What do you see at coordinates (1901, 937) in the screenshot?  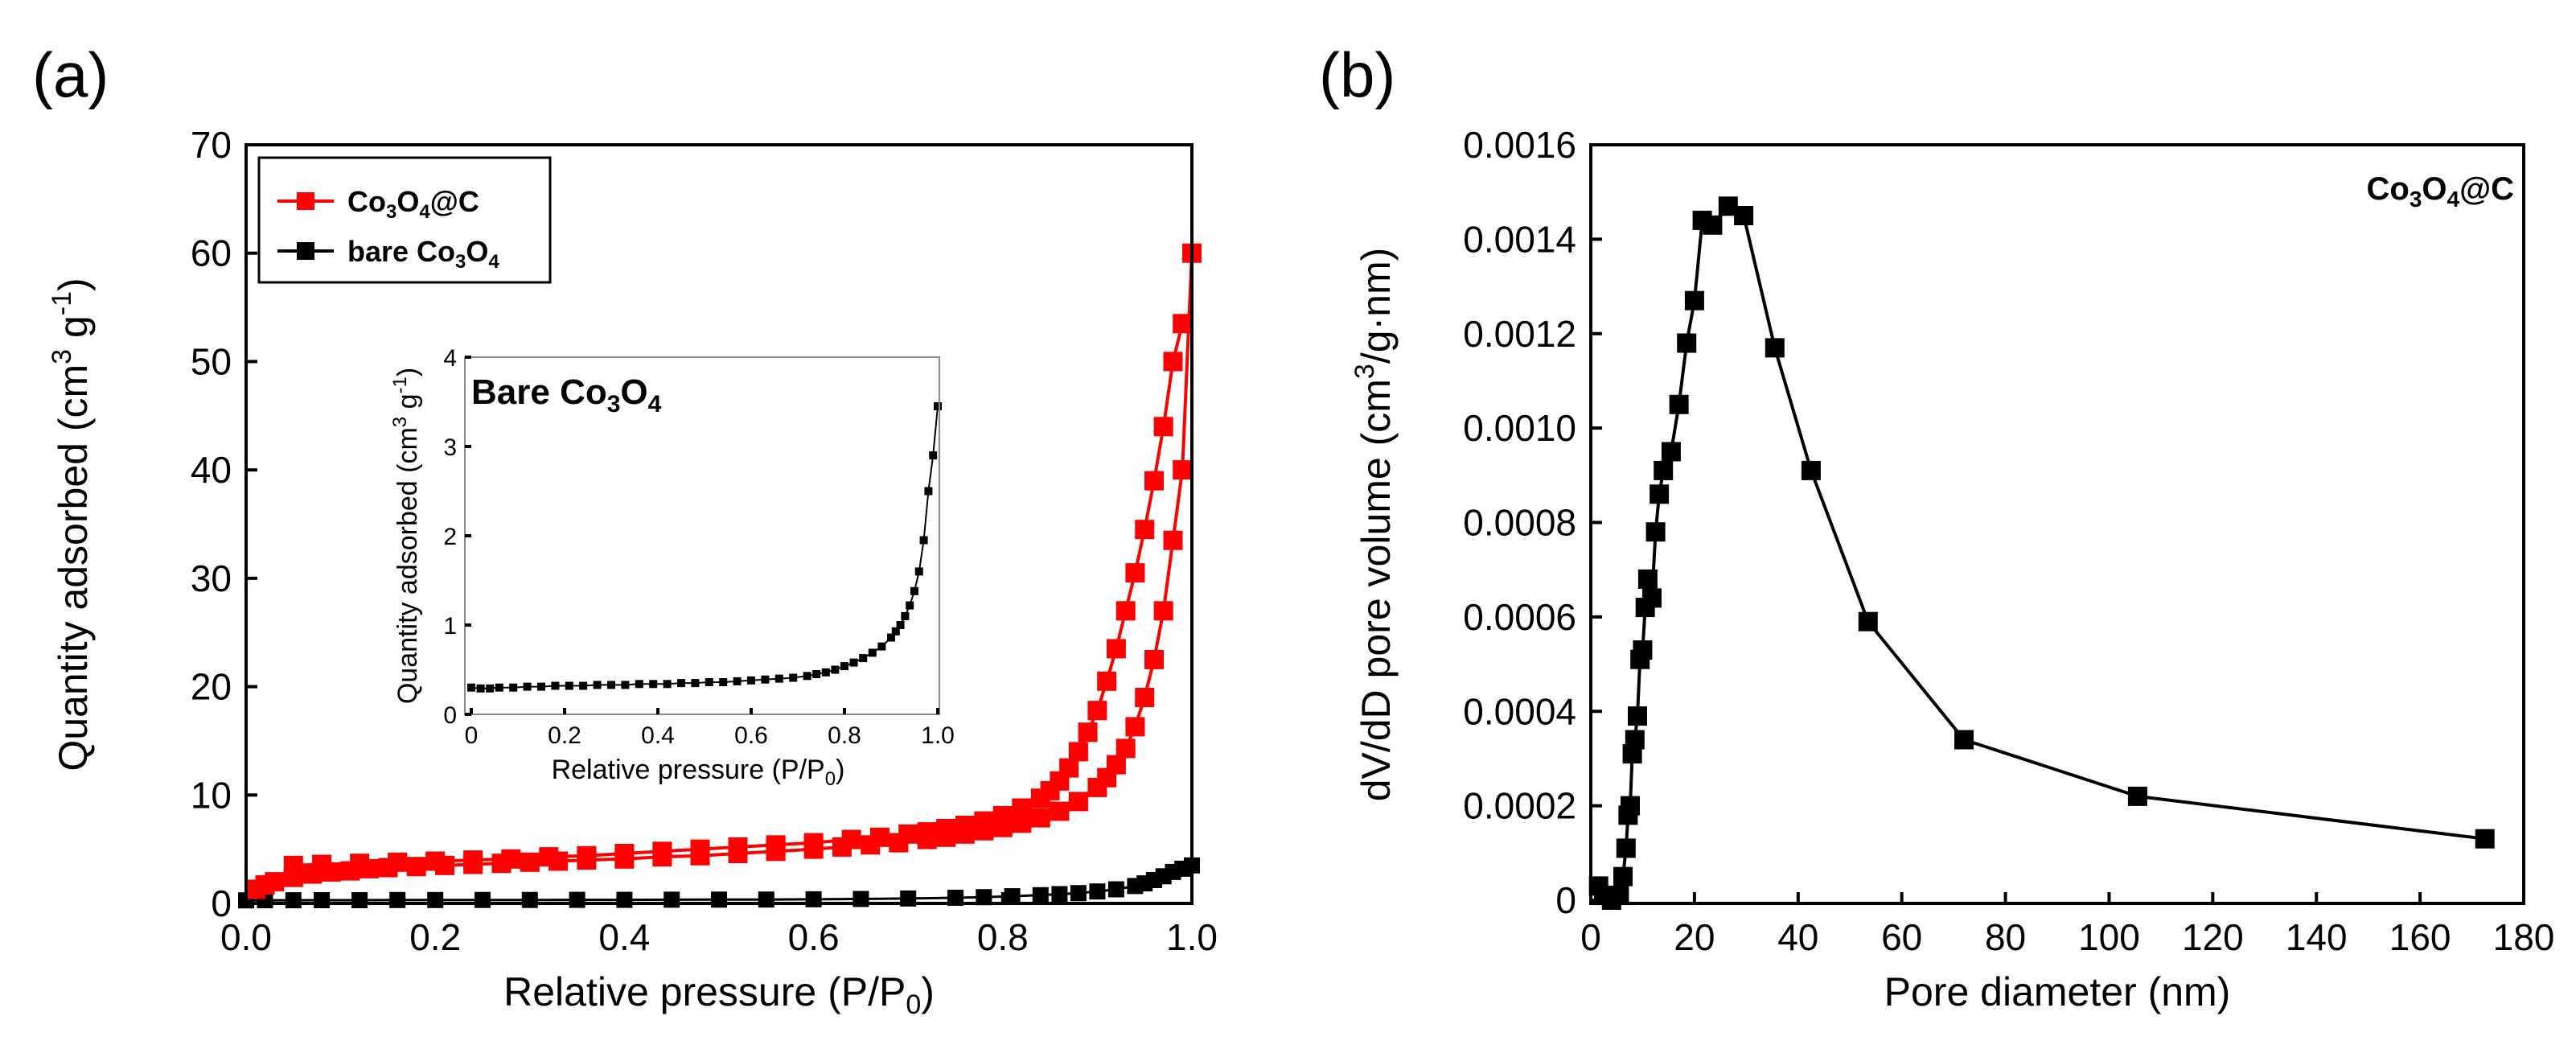 I see `panel-b-x-tick-label: 60` at bounding box center [1901, 937].